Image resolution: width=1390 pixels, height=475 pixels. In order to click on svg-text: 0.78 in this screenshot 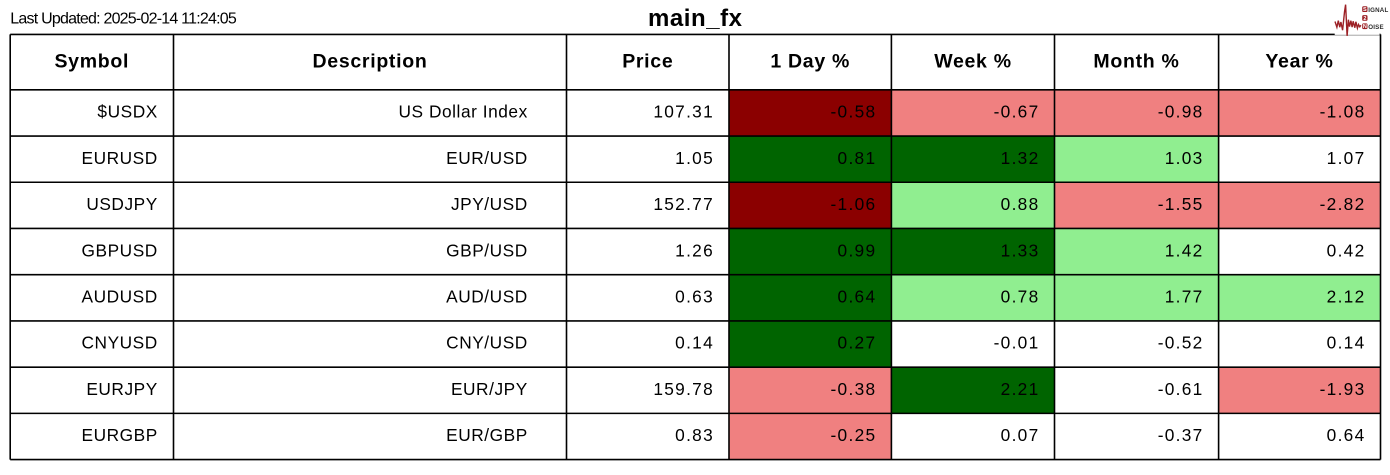, I will do `click(1020, 297)`.